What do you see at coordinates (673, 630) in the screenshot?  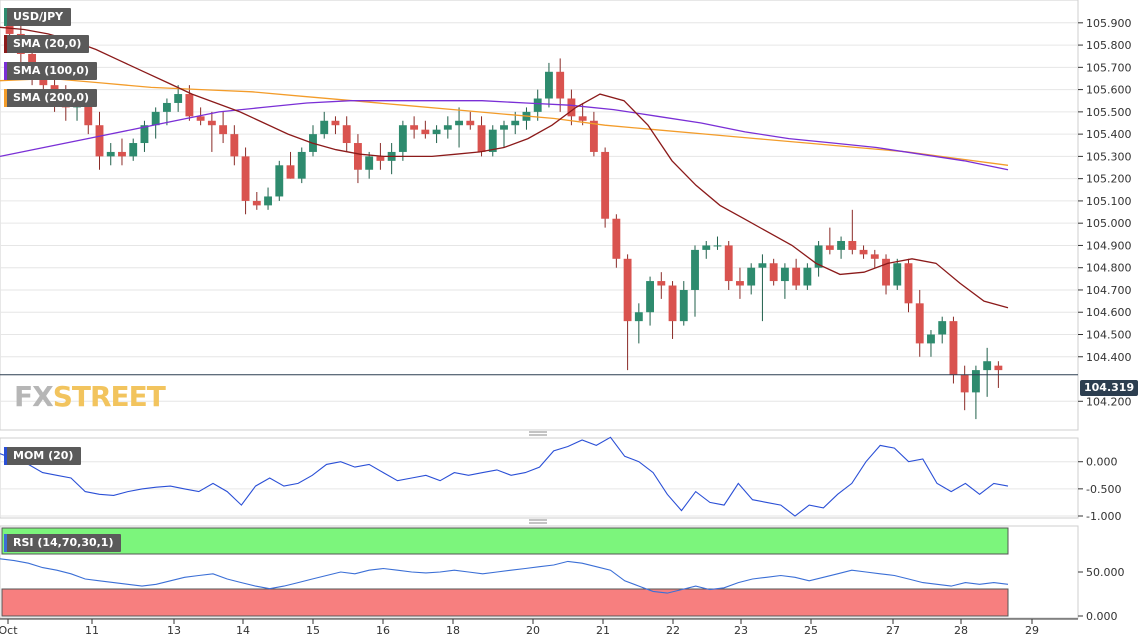 I see `x-axis-label: 22` at bounding box center [673, 630].